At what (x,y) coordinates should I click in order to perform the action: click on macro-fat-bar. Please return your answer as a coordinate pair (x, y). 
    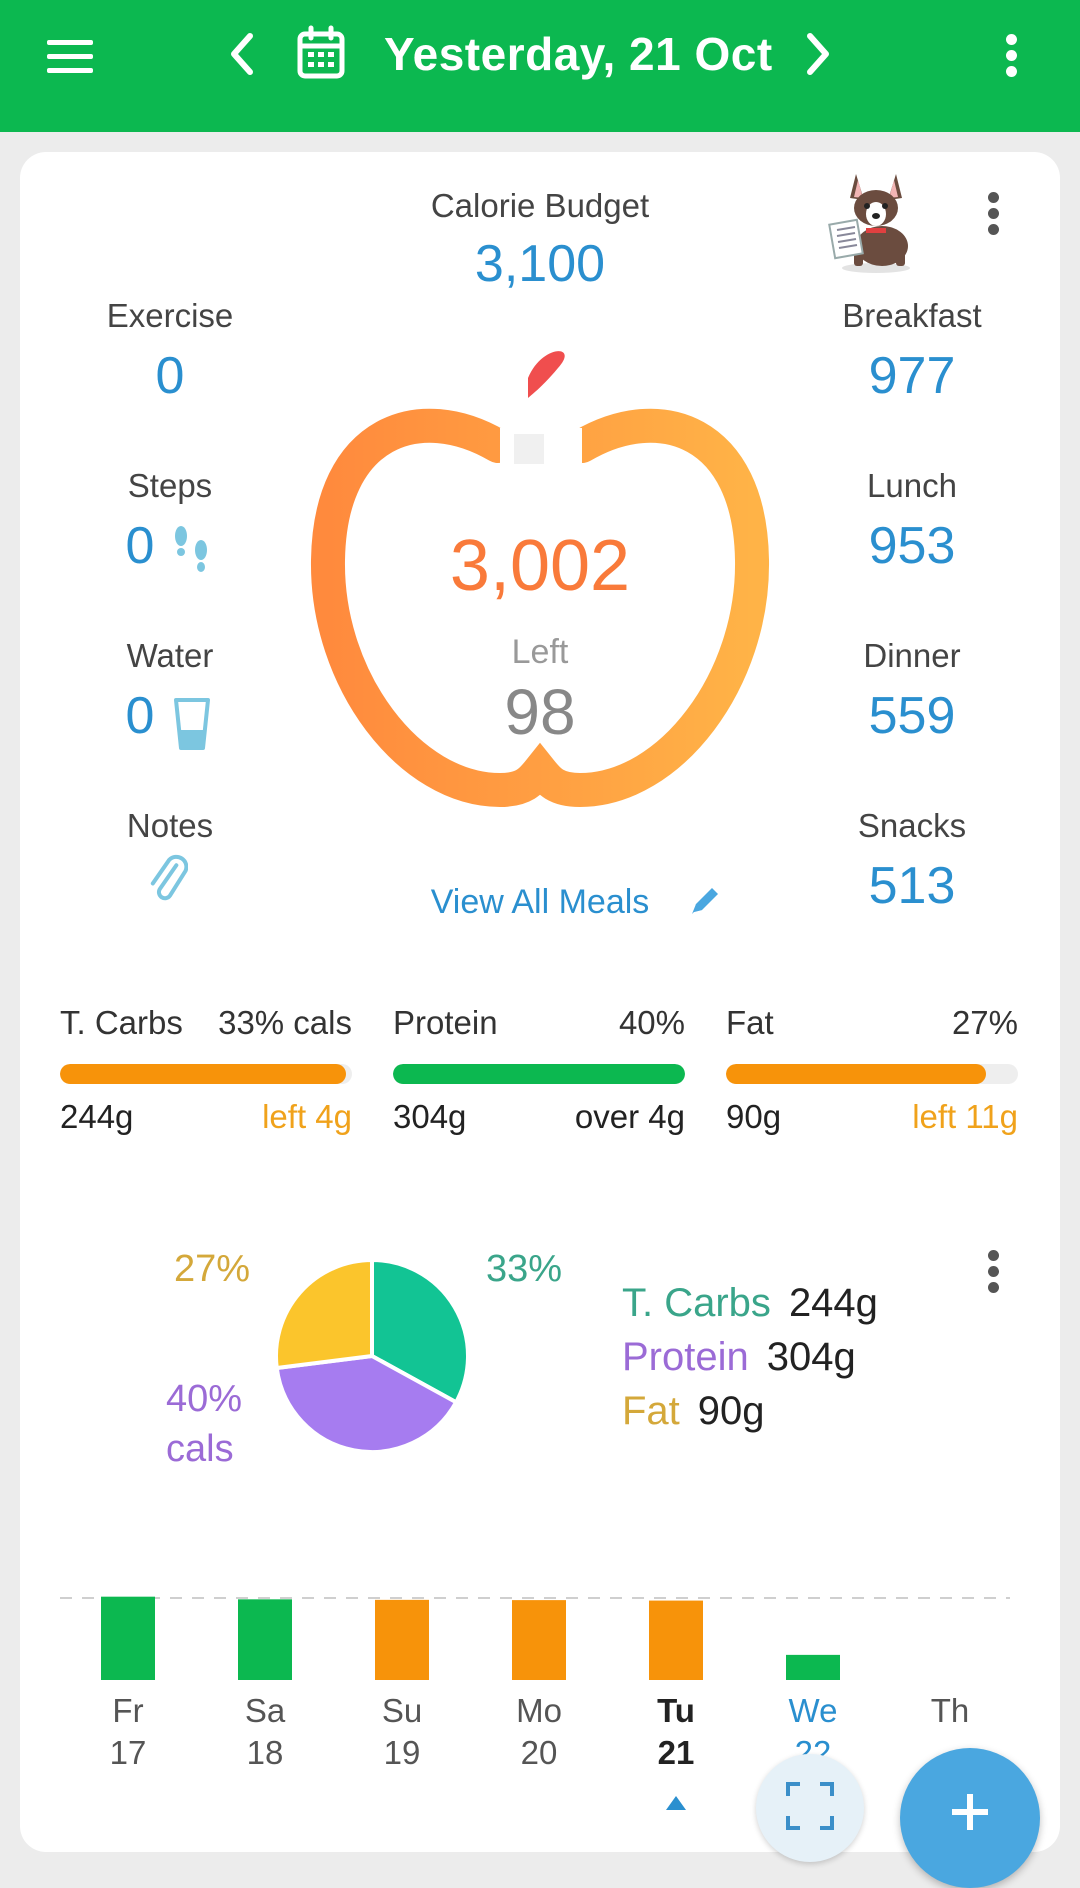
    Looking at the image, I should click on (872, 1074).